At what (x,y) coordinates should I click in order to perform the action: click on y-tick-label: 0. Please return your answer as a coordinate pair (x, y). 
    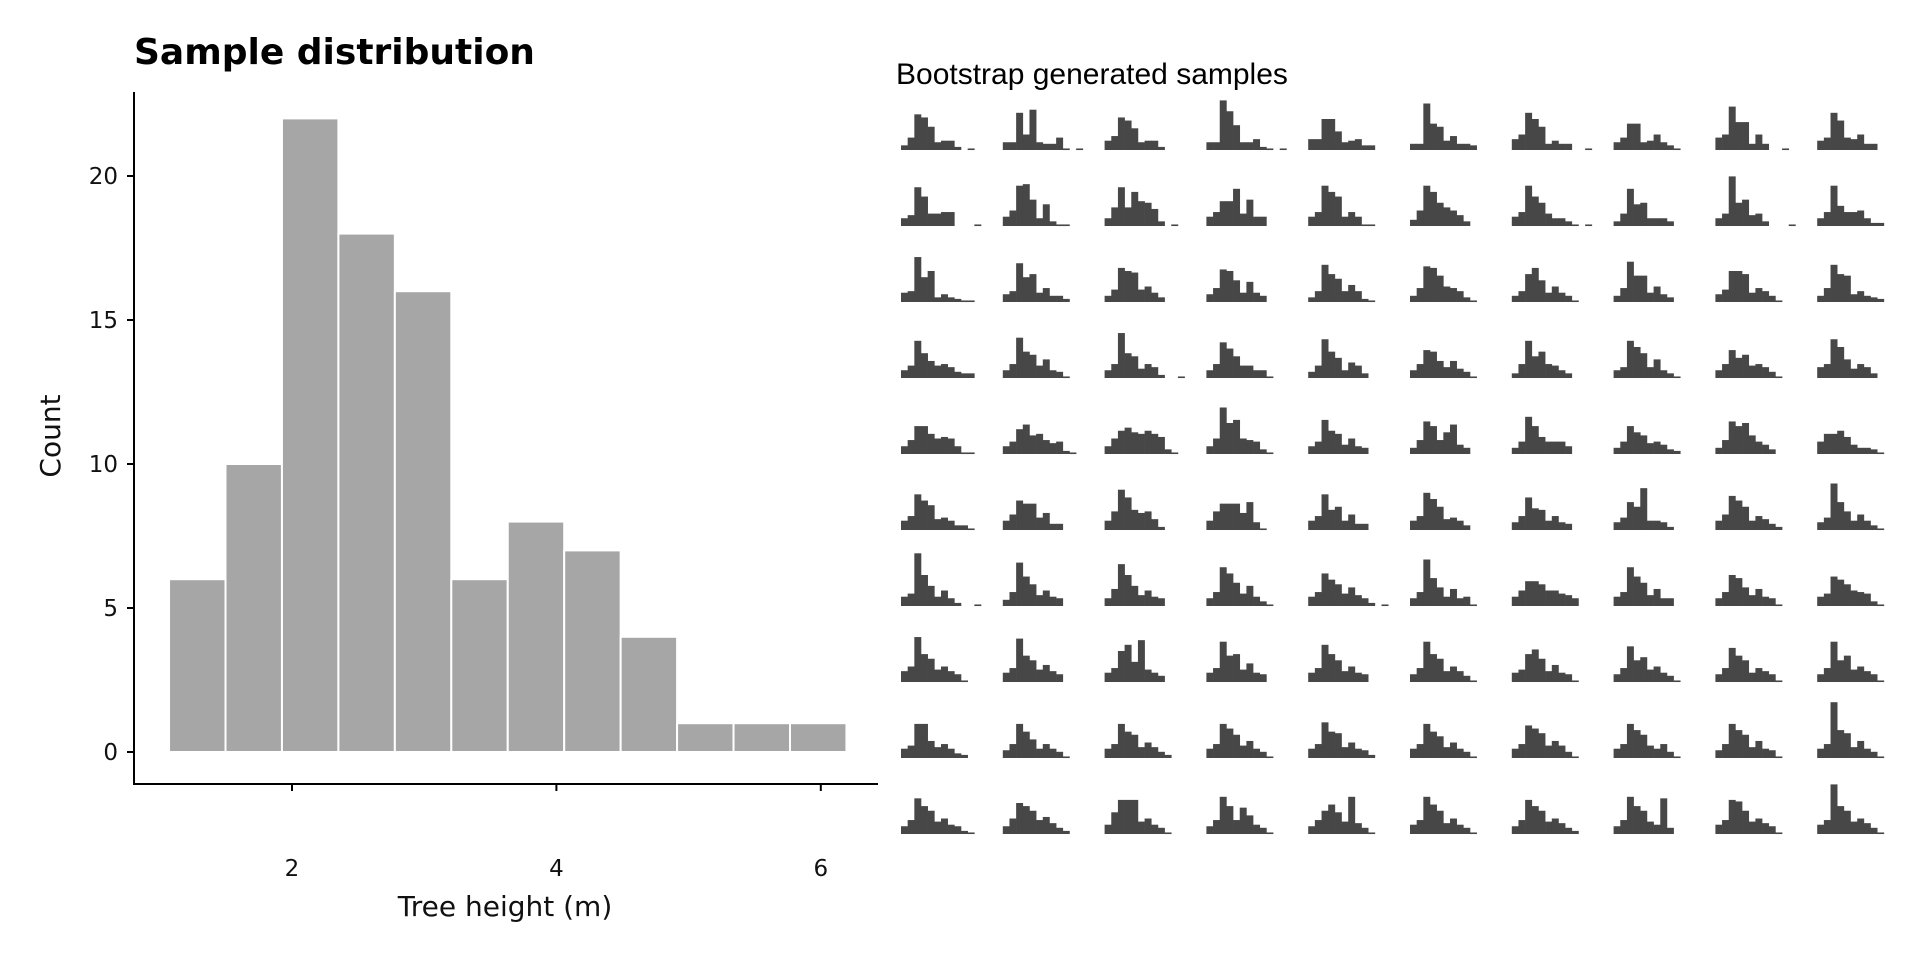
    Looking at the image, I should click on (110, 753).